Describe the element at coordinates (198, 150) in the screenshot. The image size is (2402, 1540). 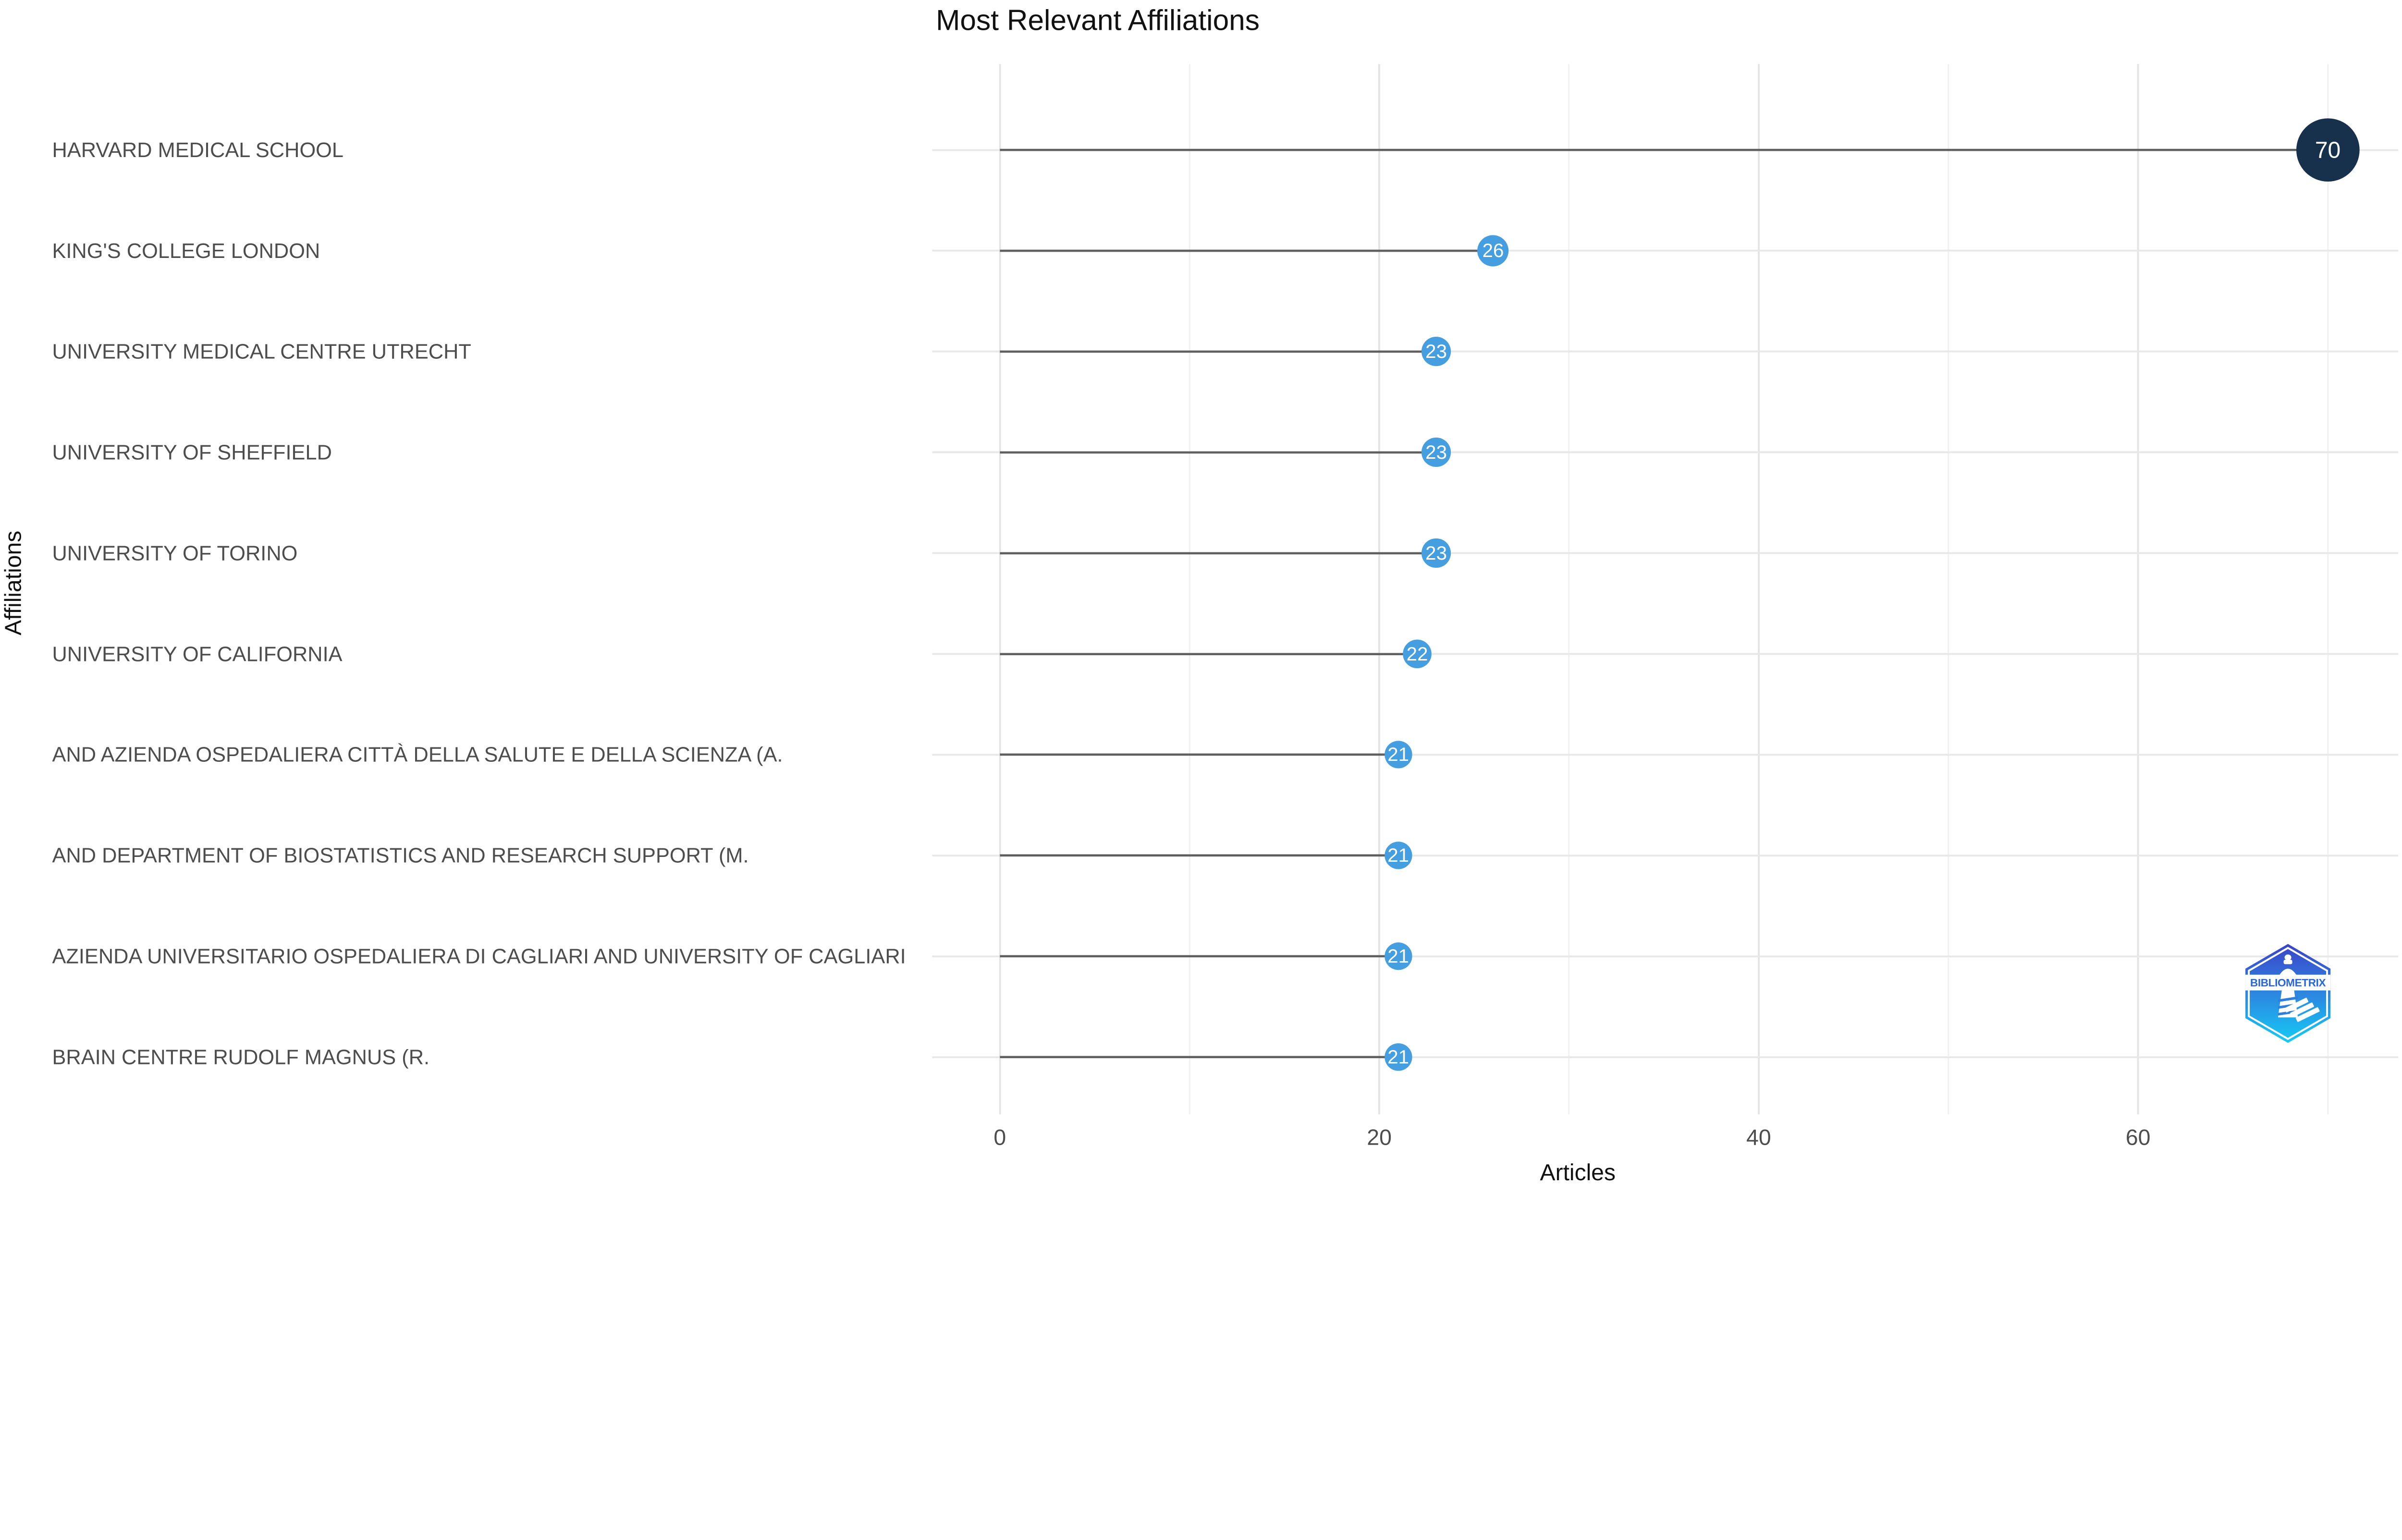
I see `row-label: HARVARD MEDICAL SCHOOL` at that location.